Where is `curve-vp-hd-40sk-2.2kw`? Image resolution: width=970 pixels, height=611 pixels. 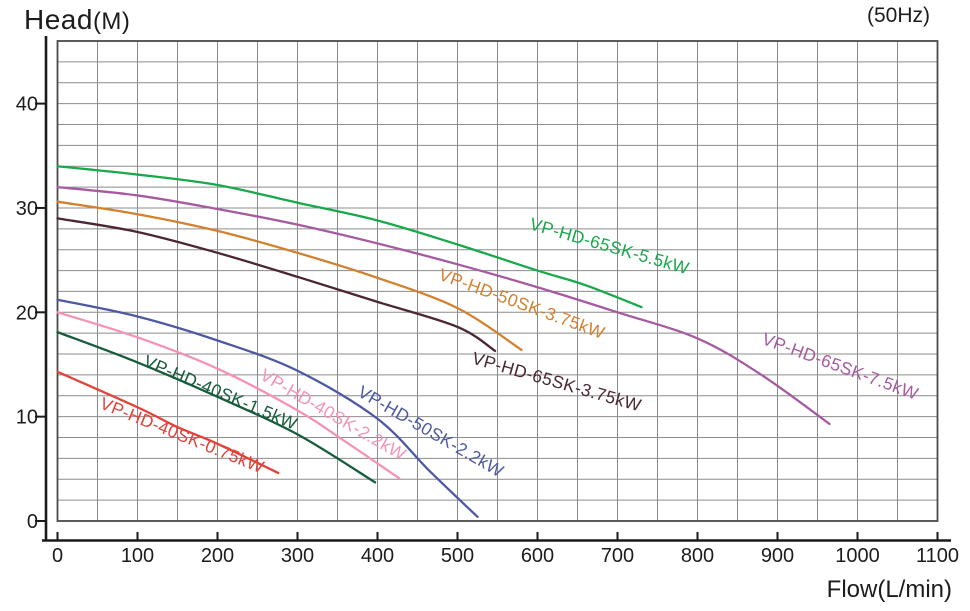
curve-vp-hd-40sk-2.2kw is located at coordinates (228, 395).